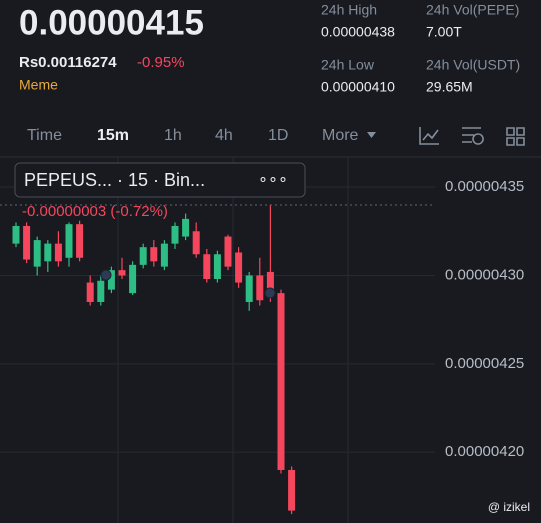  Describe the element at coordinates (429, 136) in the screenshot. I see `indicator-icon` at that location.